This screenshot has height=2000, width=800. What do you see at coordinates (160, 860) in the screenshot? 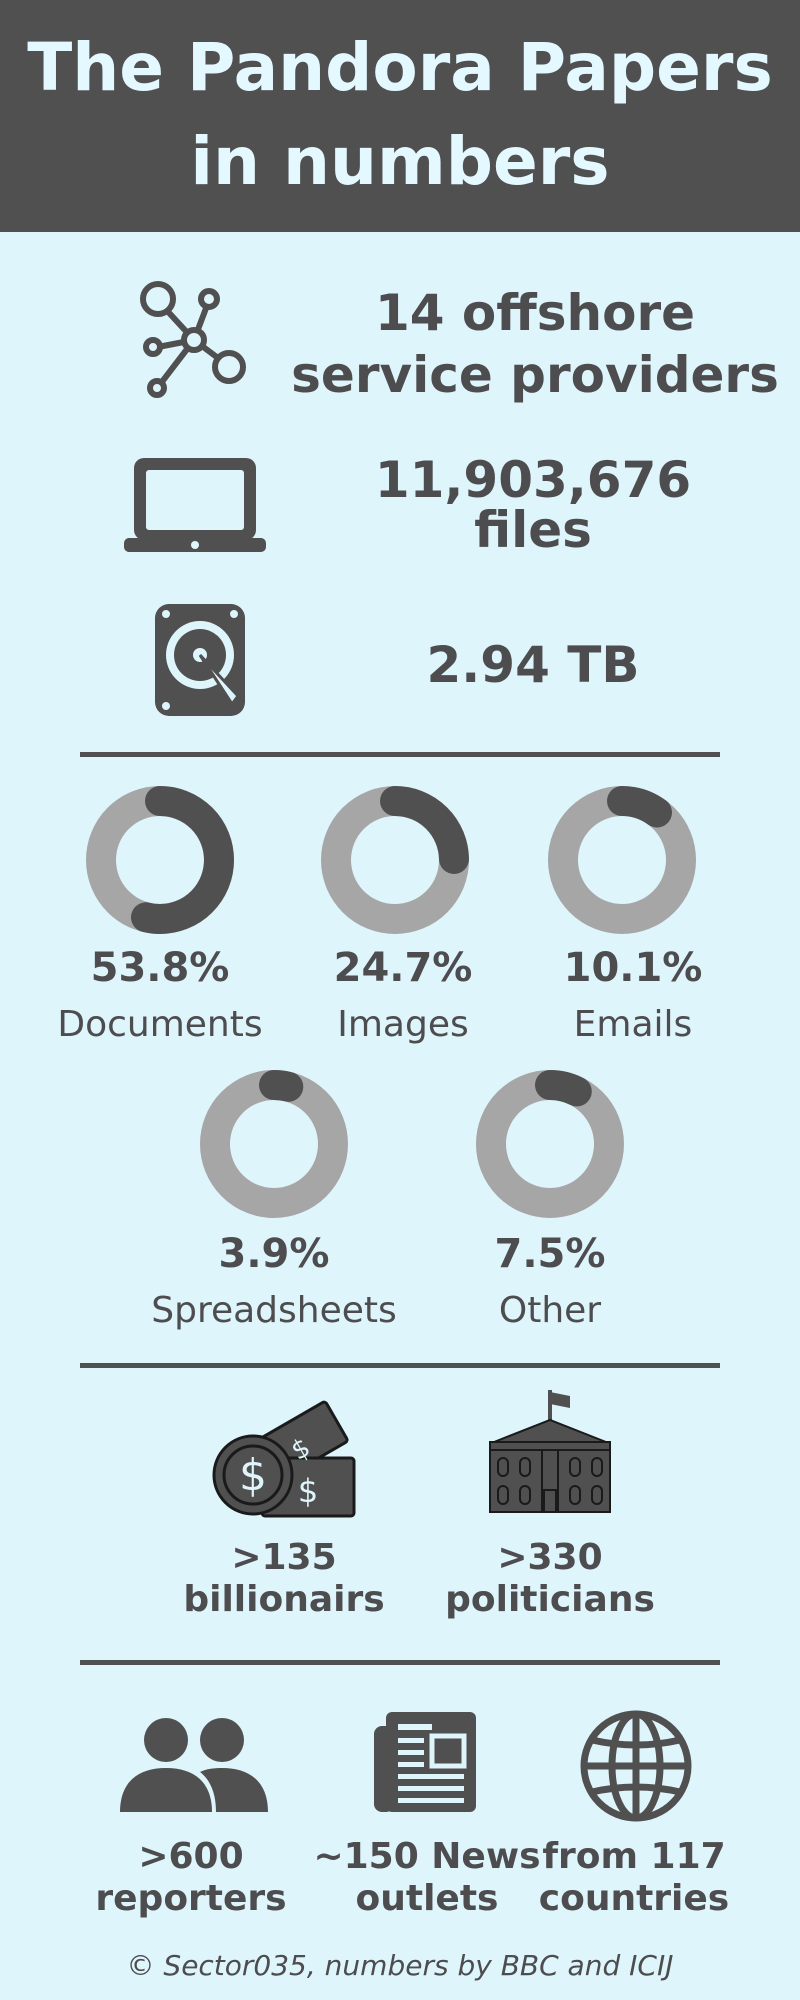
I see `donut-slice-documents` at bounding box center [160, 860].